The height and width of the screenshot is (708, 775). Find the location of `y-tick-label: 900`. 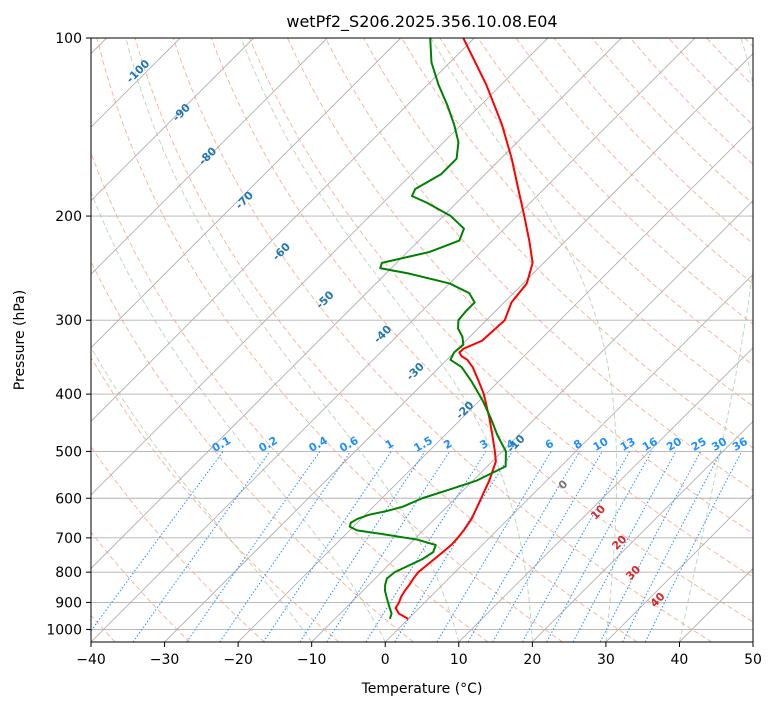

y-tick-label: 900 is located at coordinates (68, 603).